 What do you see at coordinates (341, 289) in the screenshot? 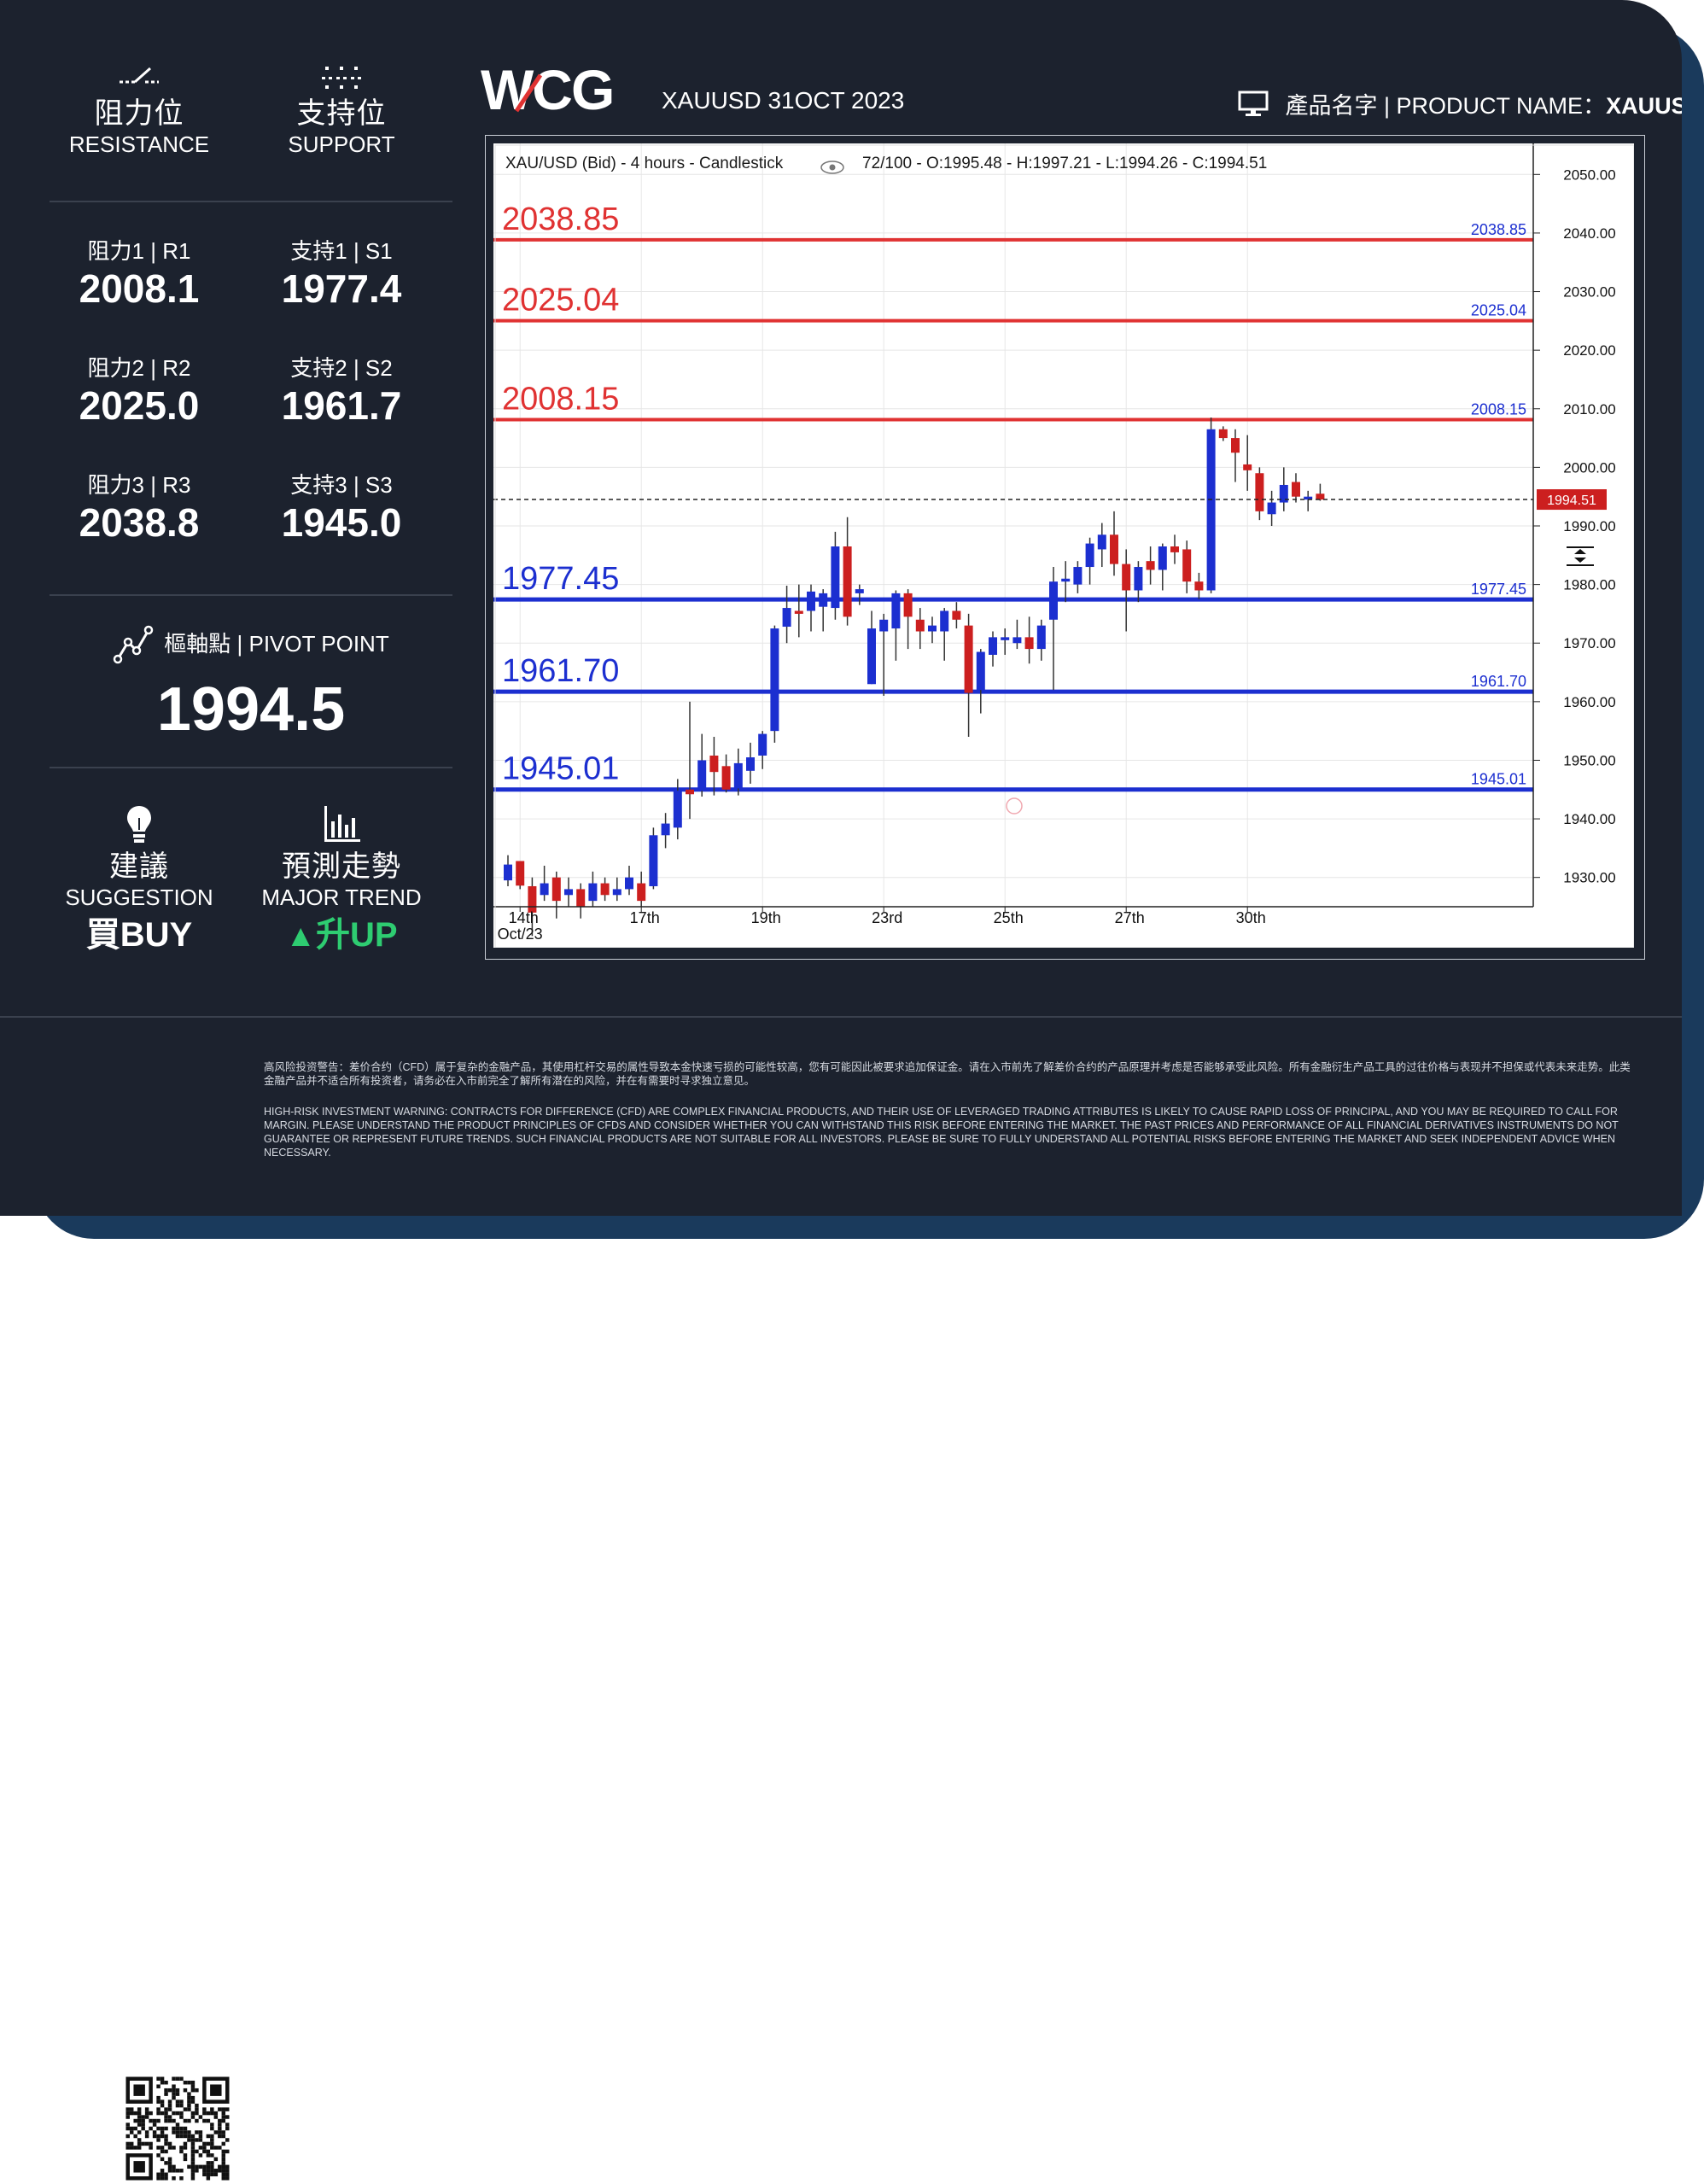
I see `s1-value: 1977.4` at bounding box center [341, 289].